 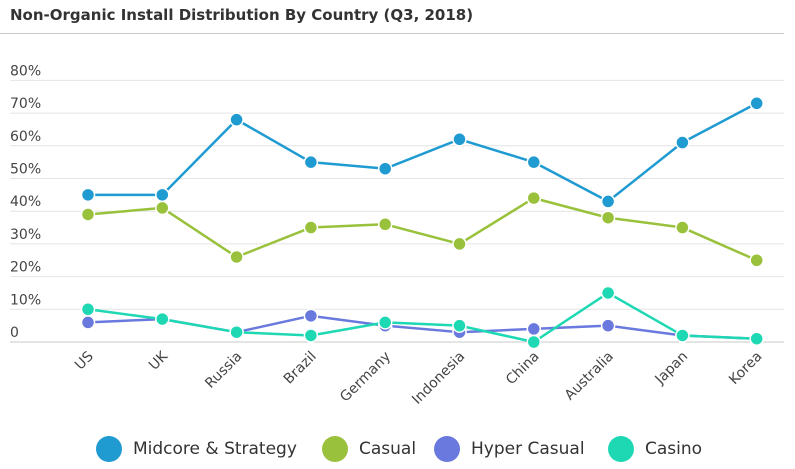 I want to click on y-axis-ticks: 0 10% 20% 30% 40% 50% 60% 70% 80%, so click(x=25, y=202).